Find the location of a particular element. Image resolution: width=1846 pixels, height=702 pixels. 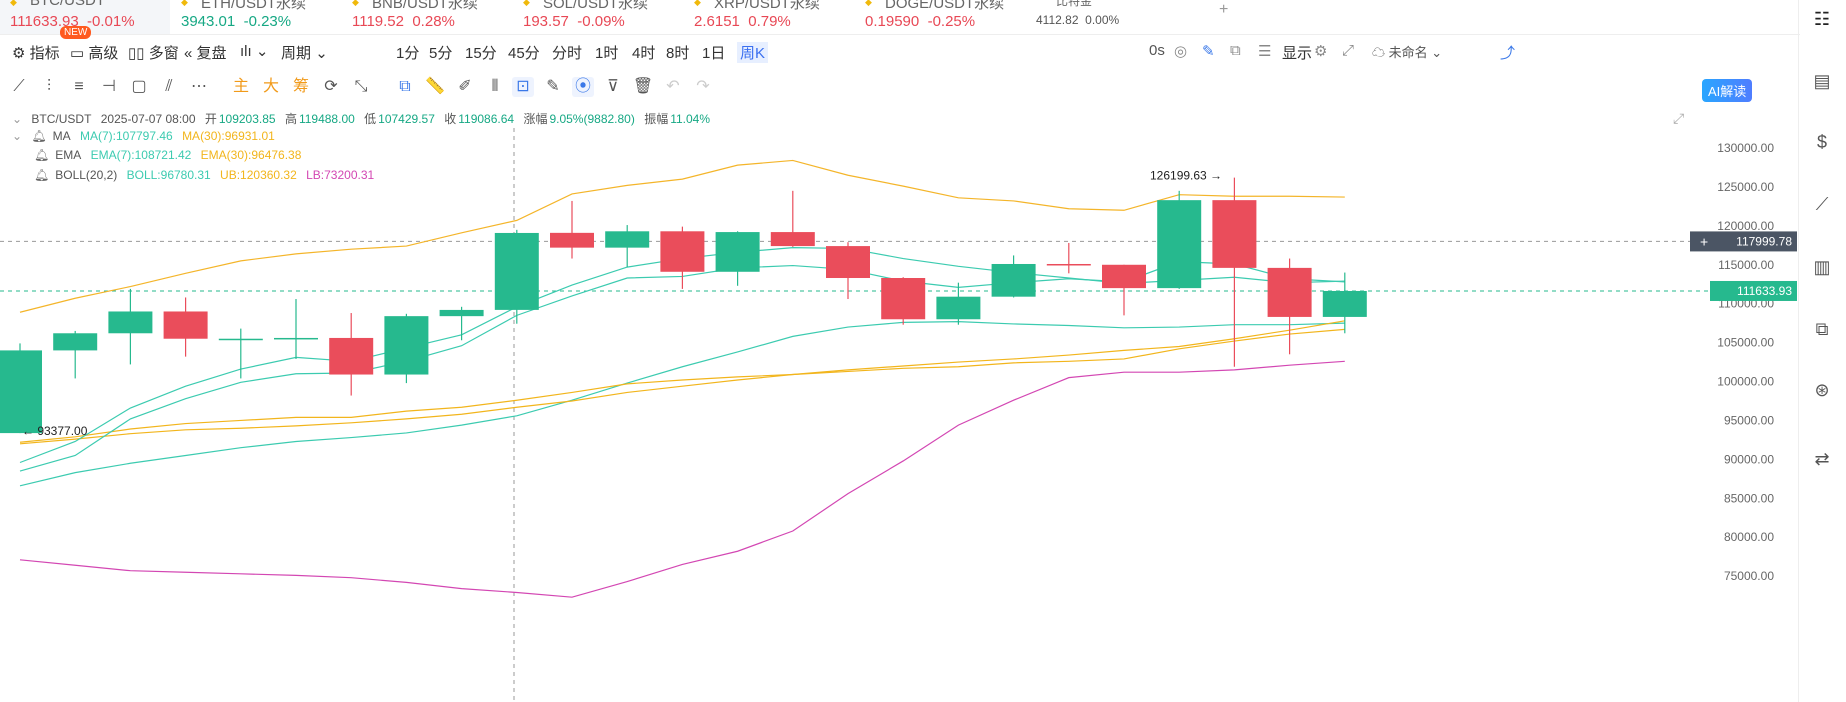

legend-symbol: BTC/USDT is located at coordinates (61, 119).